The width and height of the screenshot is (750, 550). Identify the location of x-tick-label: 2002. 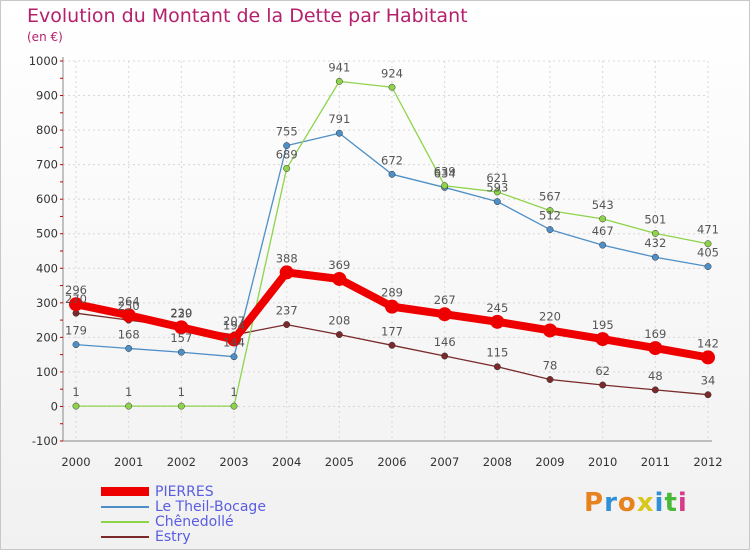
(181, 462).